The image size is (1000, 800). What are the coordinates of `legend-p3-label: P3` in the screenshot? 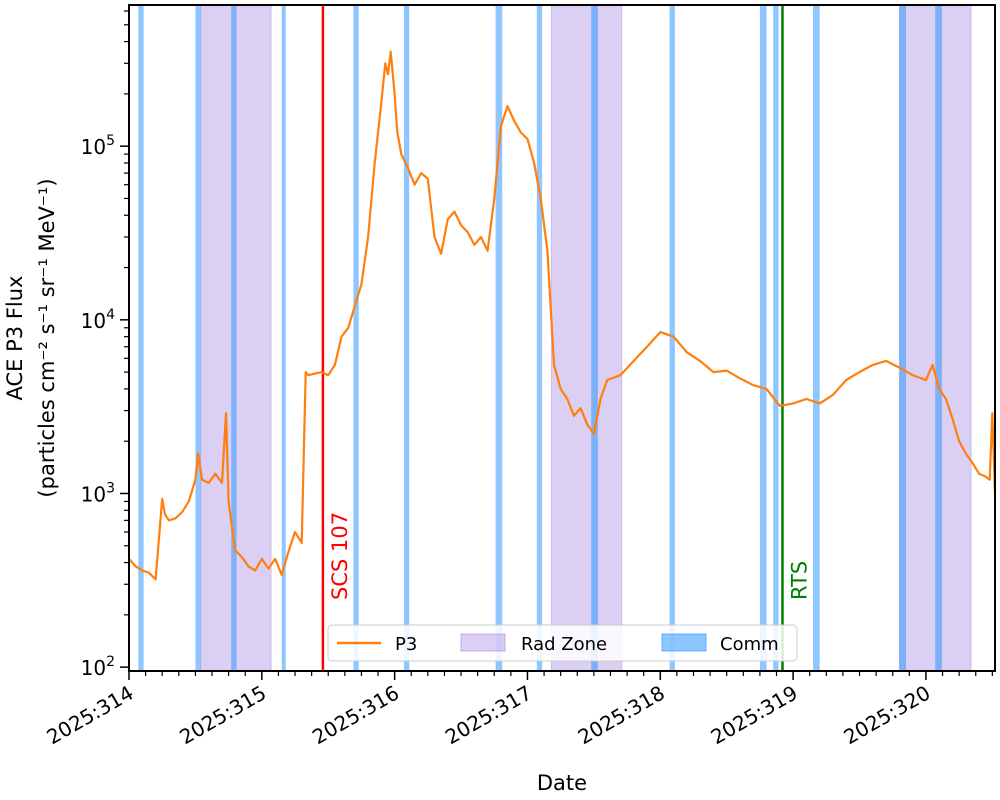 It's located at (406, 644).